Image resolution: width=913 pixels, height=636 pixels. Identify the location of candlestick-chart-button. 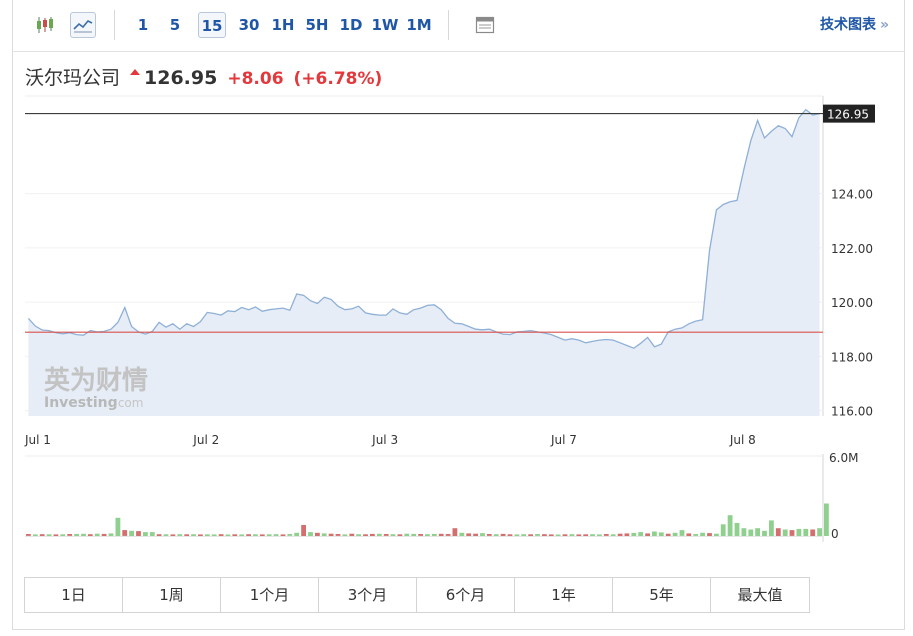
(45, 25).